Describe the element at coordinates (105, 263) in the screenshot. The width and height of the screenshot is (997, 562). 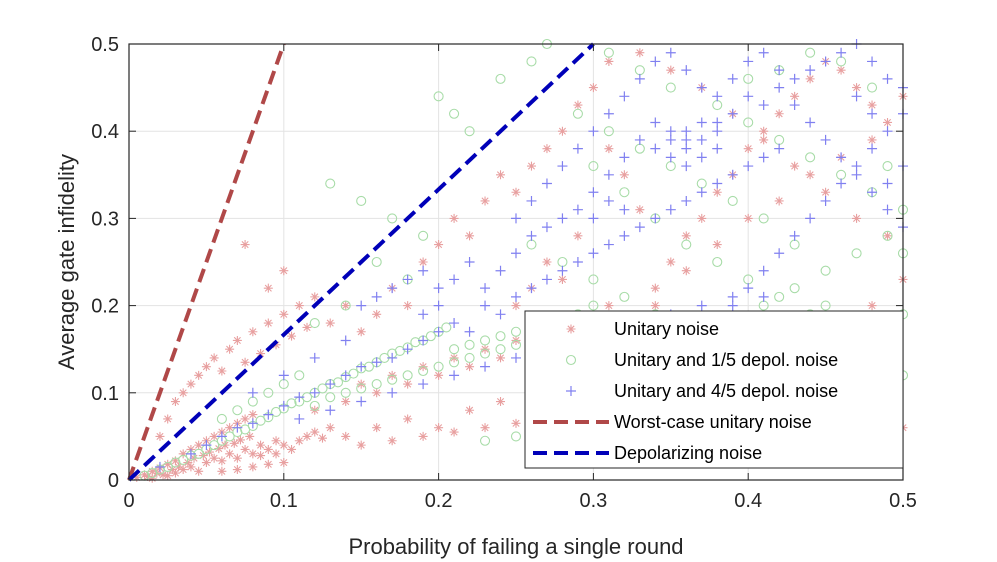
I see `y-tick-labels: 0 0.1 0.2 0.3 0.4 0.5` at that location.